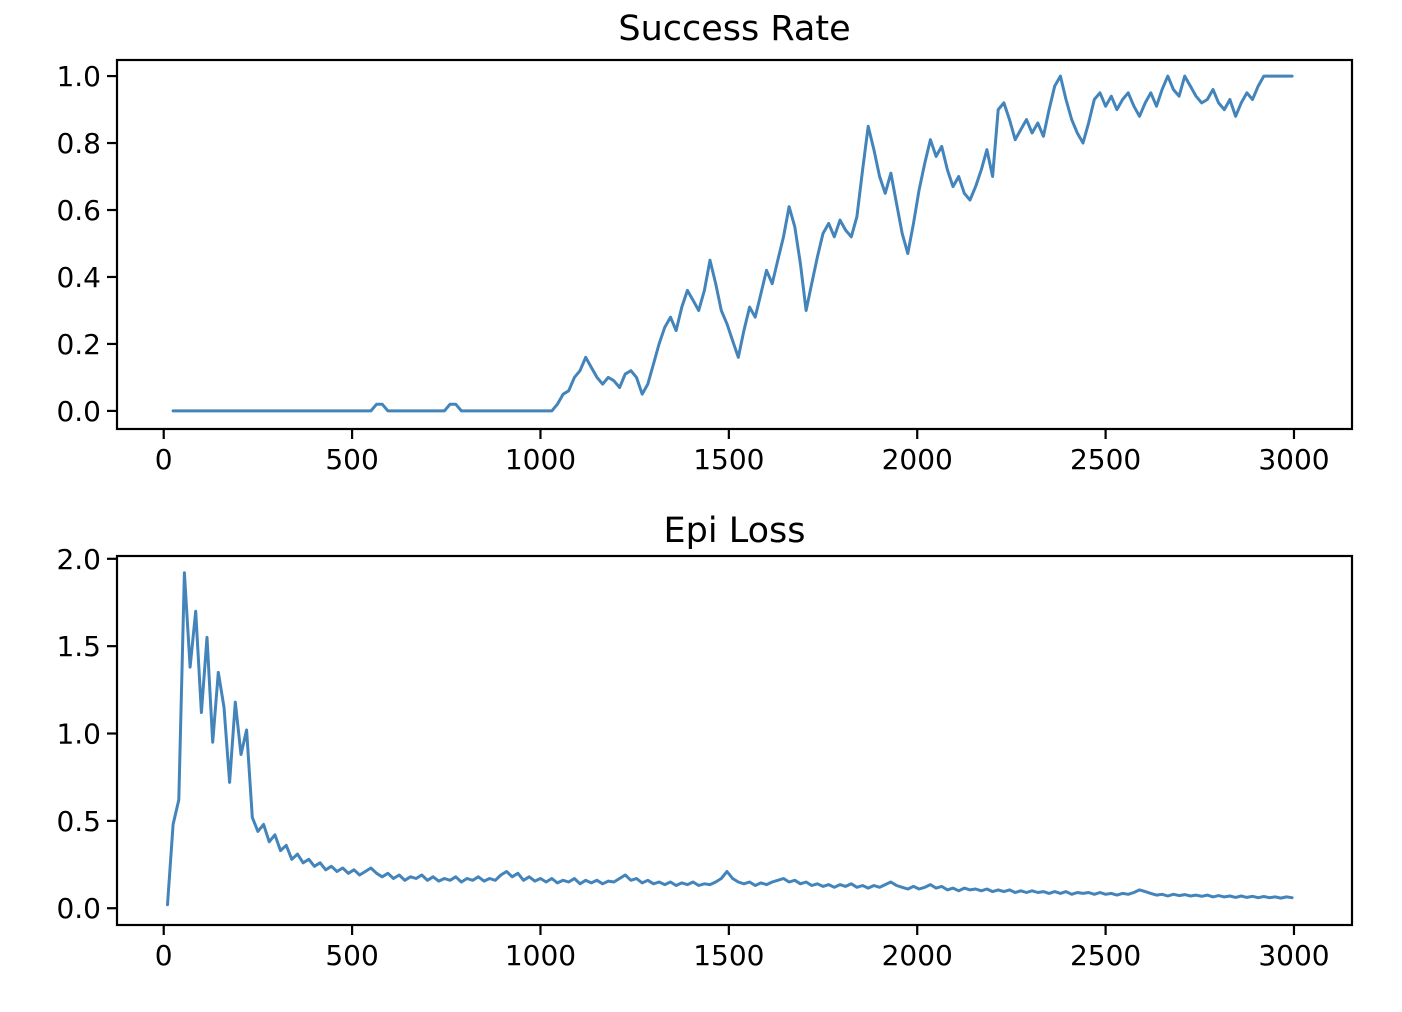 The width and height of the screenshot is (1402, 1012). I want to click on y-tick-label: 2.0, so click(78, 559).